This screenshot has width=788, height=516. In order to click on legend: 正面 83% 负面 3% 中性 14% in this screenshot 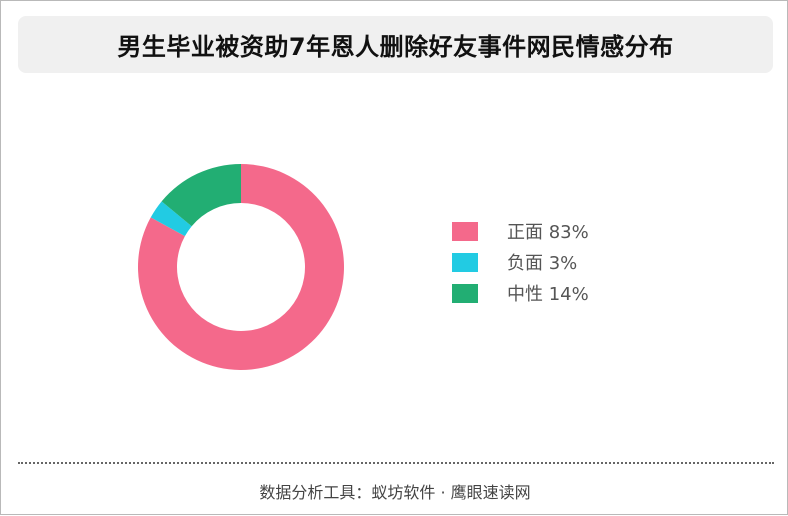, I will do `click(520, 263)`.